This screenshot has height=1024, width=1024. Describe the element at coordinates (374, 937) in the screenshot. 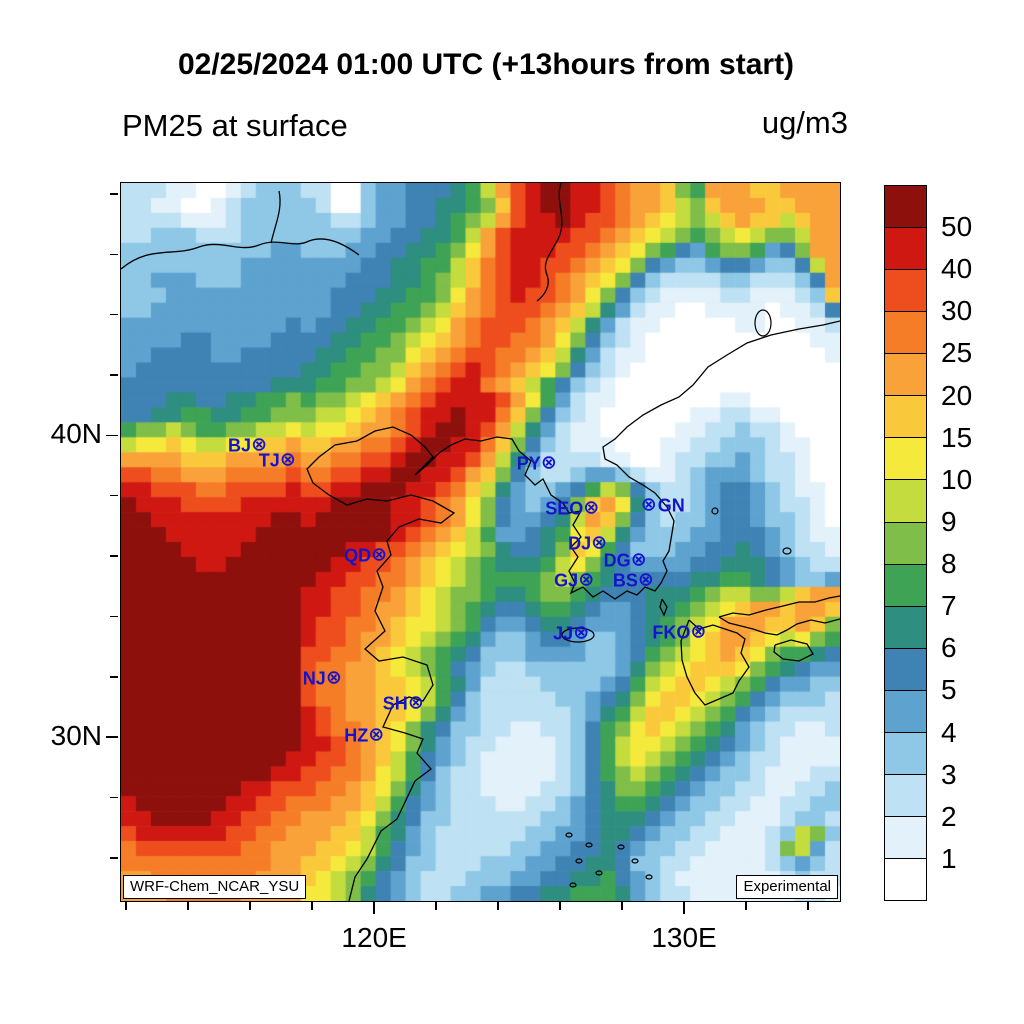

I see `x-axis-label: 120E` at that location.